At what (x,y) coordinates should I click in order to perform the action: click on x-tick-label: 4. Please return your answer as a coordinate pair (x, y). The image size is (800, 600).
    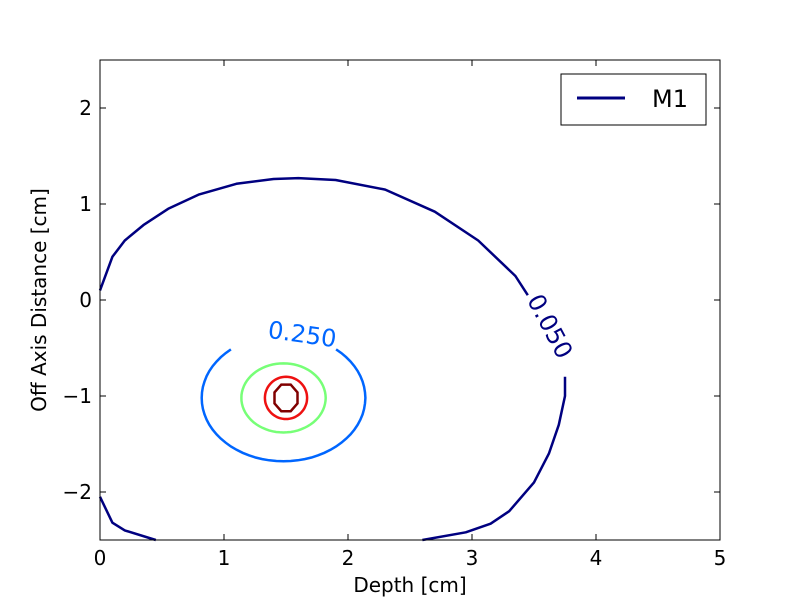
    Looking at the image, I should click on (596, 558).